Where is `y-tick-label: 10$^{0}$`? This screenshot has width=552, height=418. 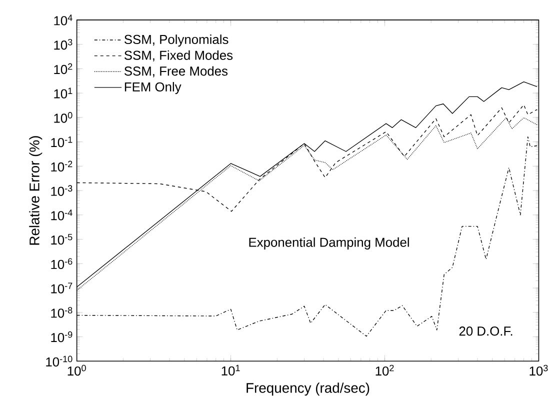
y-tick-label: 10$^{0}$ is located at coordinates (63, 117).